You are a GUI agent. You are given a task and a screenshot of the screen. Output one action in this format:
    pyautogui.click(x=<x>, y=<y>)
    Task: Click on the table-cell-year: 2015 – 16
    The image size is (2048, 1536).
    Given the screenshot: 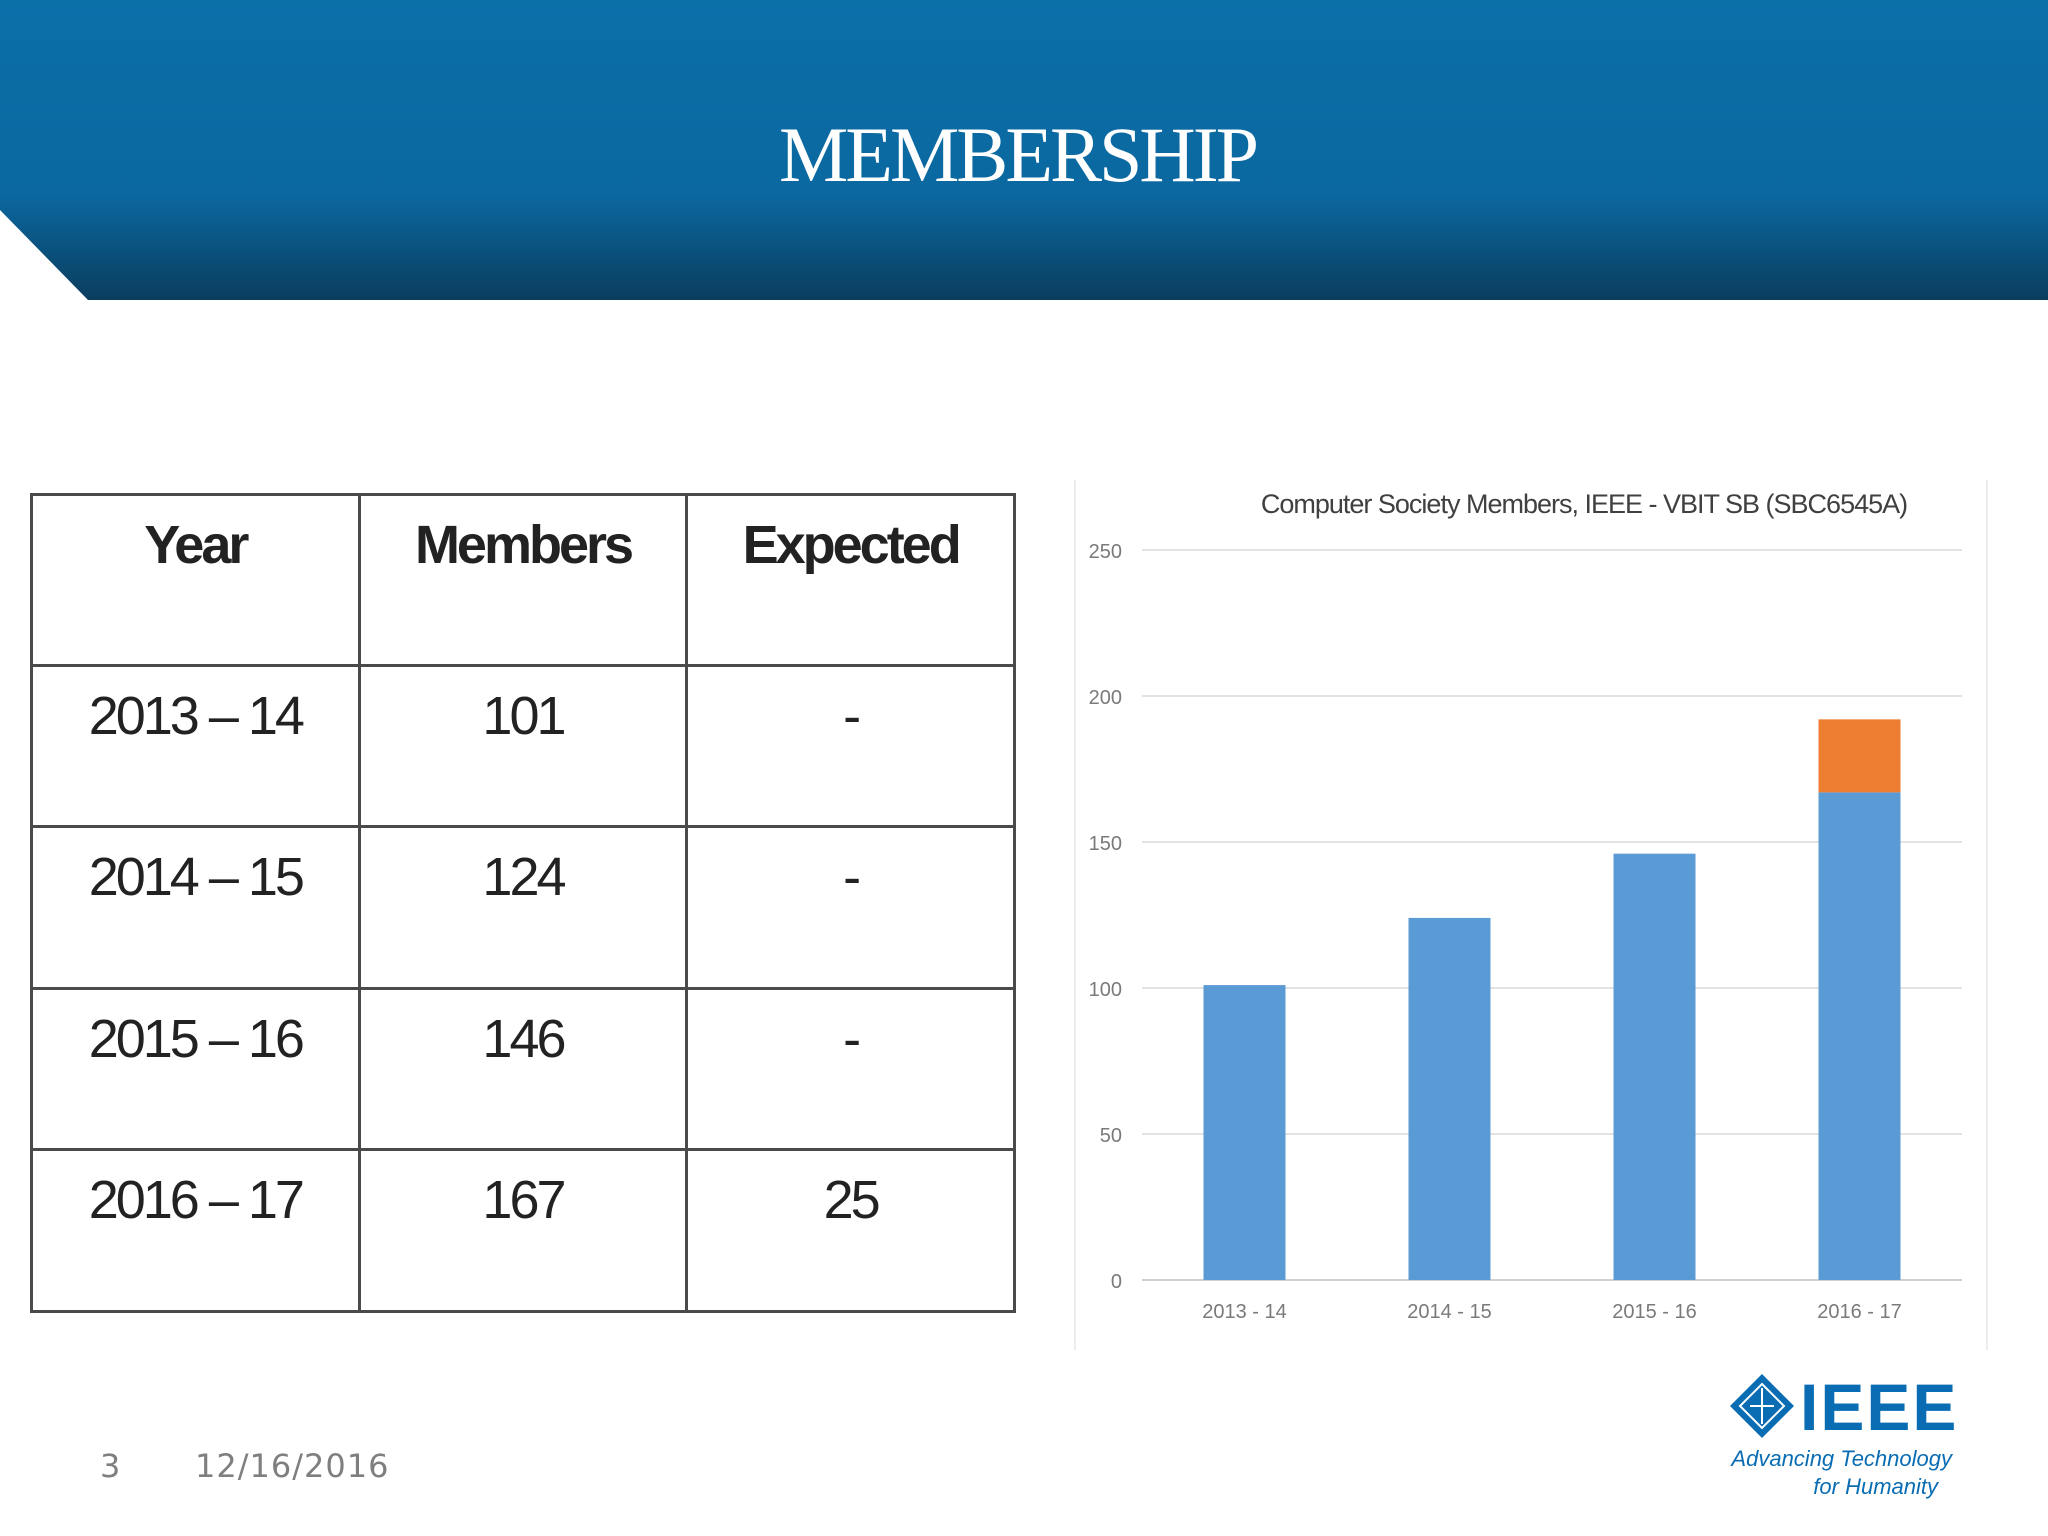 What is the action you would take?
    pyautogui.click(x=195, y=1069)
    